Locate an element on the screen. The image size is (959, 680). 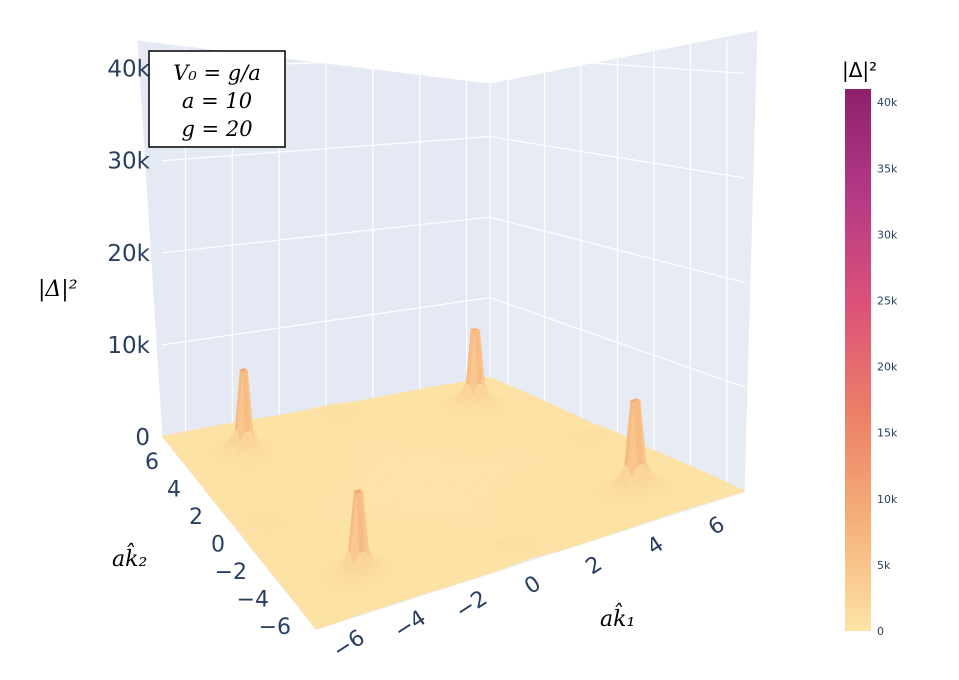
z-tick-label: 40k is located at coordinates (128, 70).